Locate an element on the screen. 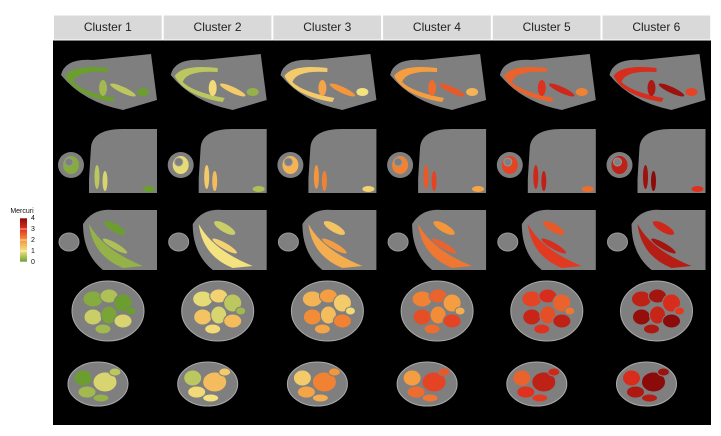 Image resolution: width=721 pixels, height=436 pixels. facet-header-label: Cluster 2 is located at coordinates (218, 27).